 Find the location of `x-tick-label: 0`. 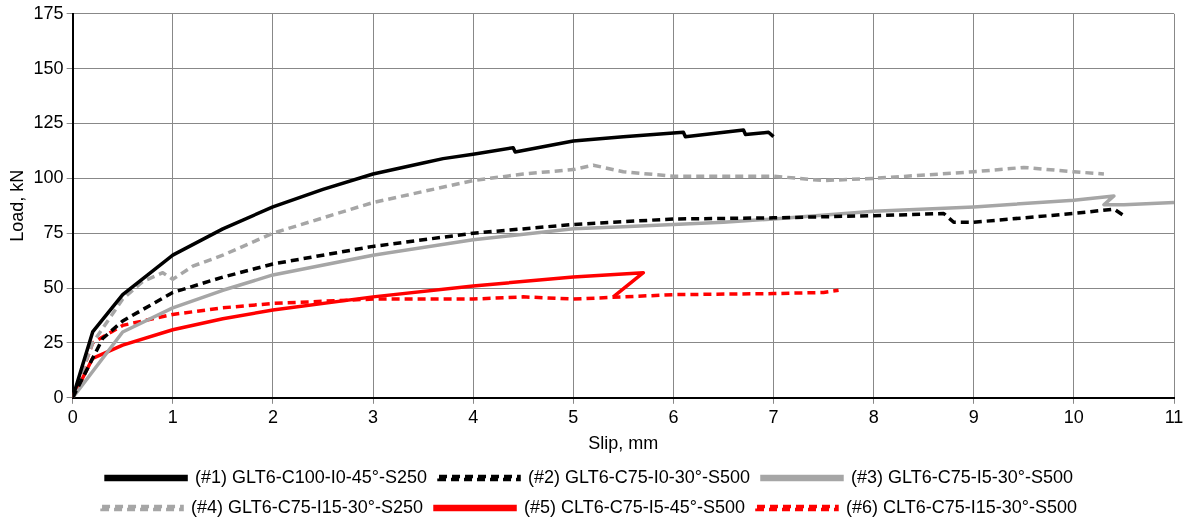

x-tick-label: 0 is located at coordinates (72, 416).